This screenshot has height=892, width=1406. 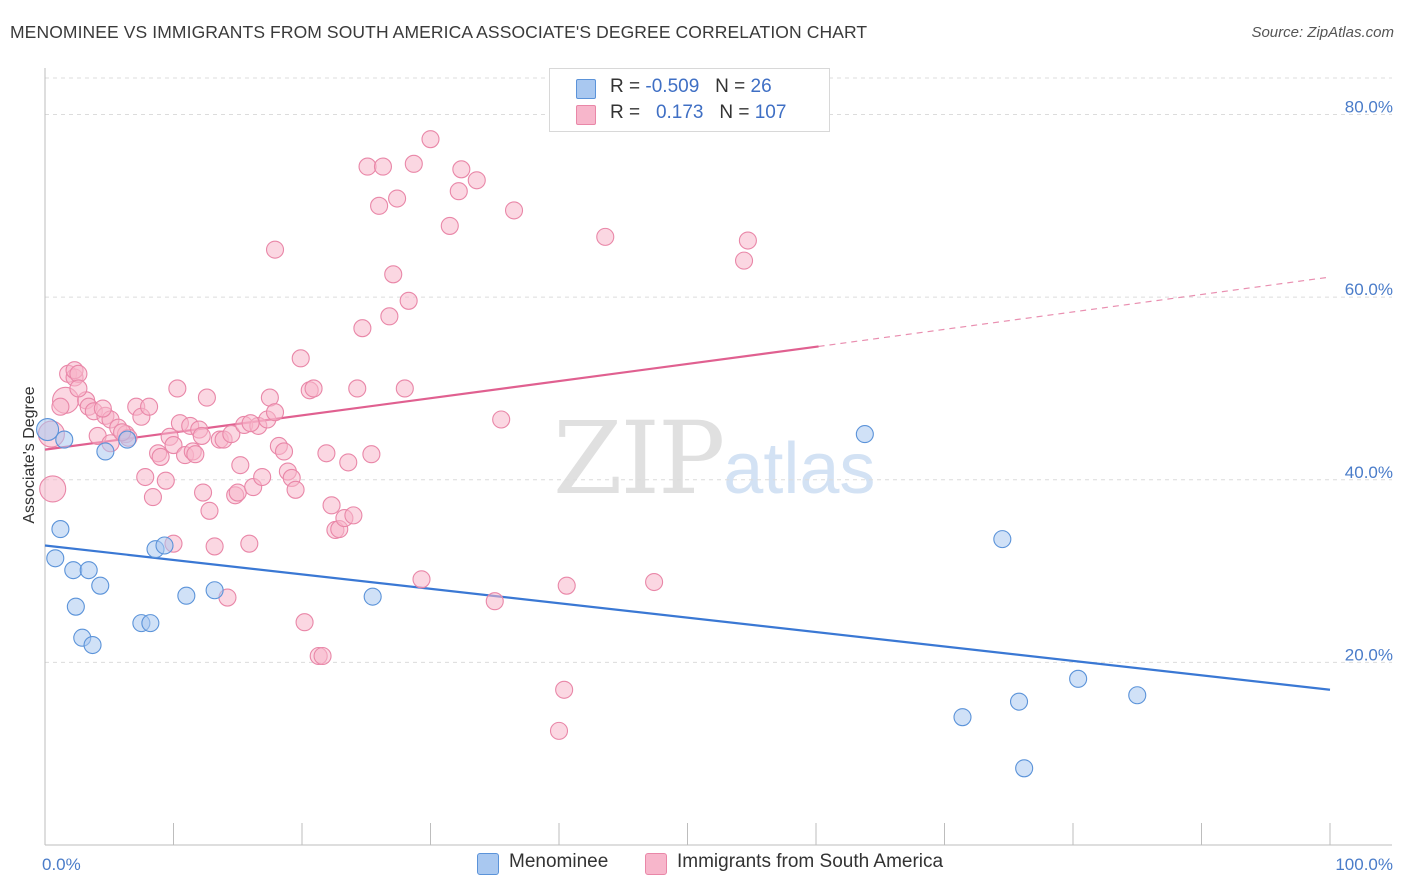 I want to click on legend-n-value: 107, so click(x=770, y=112).